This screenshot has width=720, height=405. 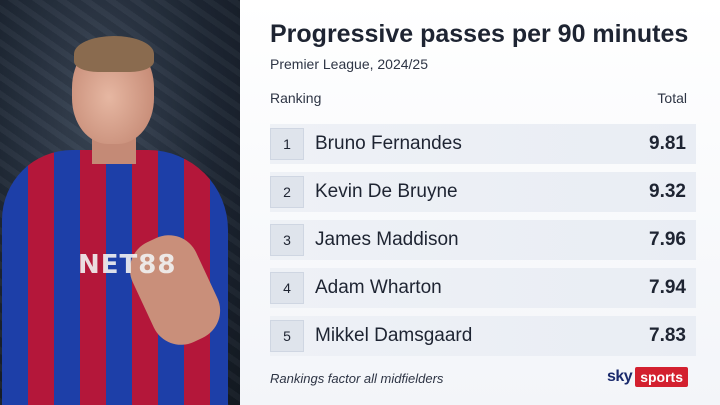 I want to click on logo-sky-text: sky, so click(x=620, y=376).